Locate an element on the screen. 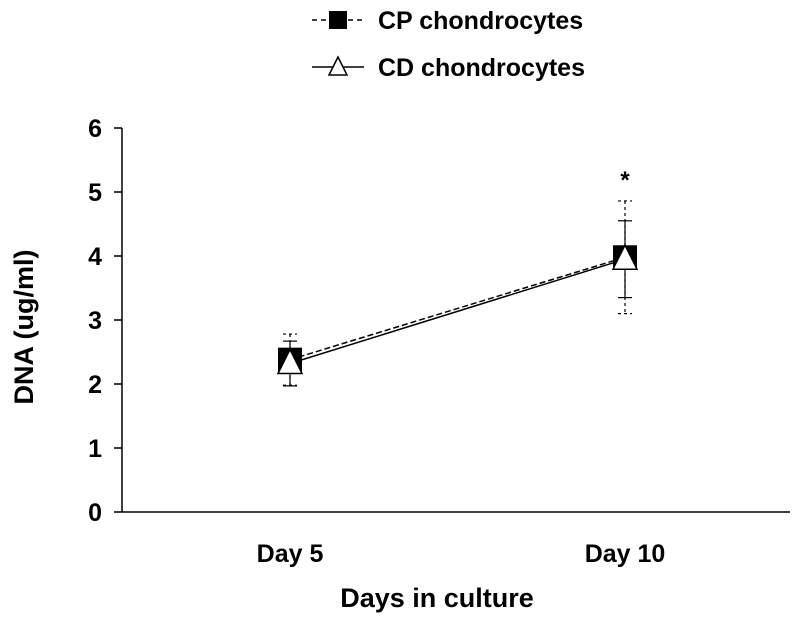  legend-item-cp: CP chondrocytes is located at coordinates (447, 21).